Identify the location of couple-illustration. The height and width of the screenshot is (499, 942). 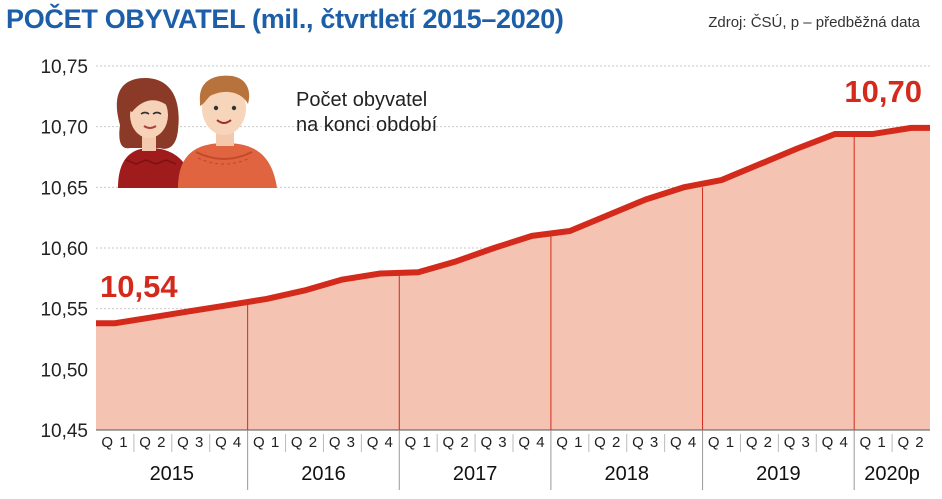
(196, 131).